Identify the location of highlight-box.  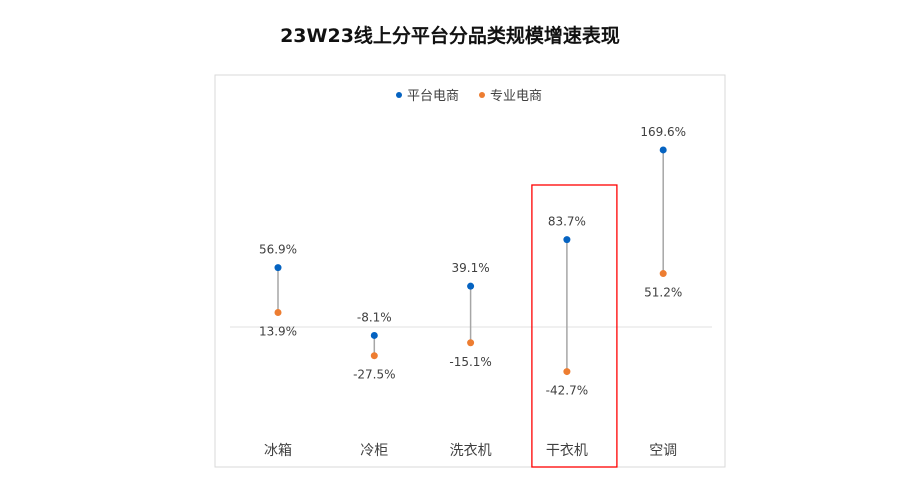
(574, 326).